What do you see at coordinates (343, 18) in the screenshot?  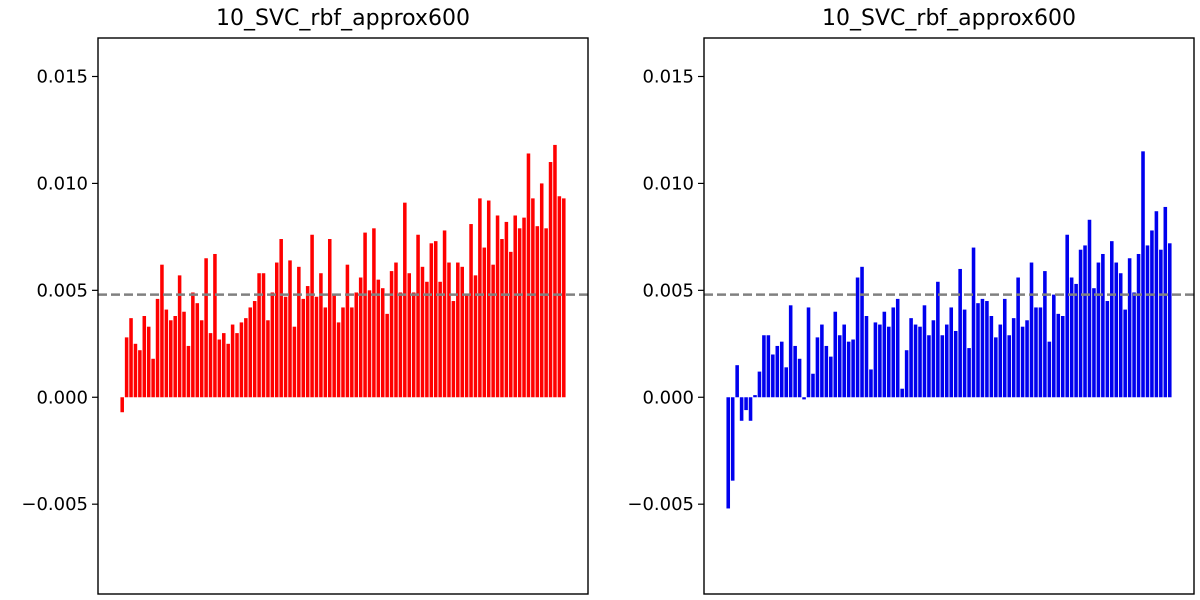 I see `chart-title: 10_SVC_rbf_approx600` at bounding box center [343, 18].